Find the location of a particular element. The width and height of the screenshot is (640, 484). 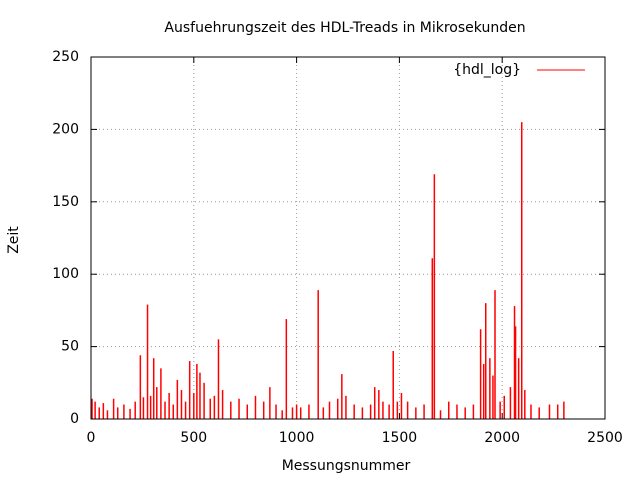

y-tick-label: 50 is located at coordinates (70, 347).